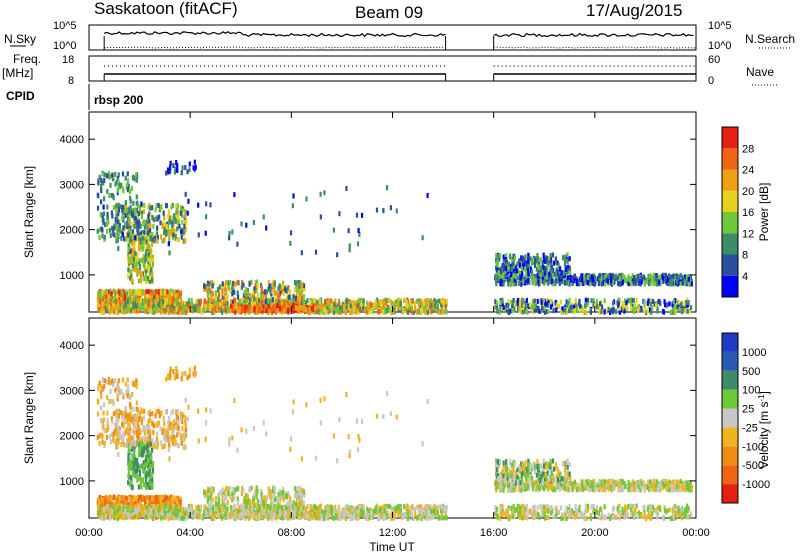  Describe the element at coordinates (764, 212) in the screenshot. I see `power-colorbar-label: Power [dB]` at that location.